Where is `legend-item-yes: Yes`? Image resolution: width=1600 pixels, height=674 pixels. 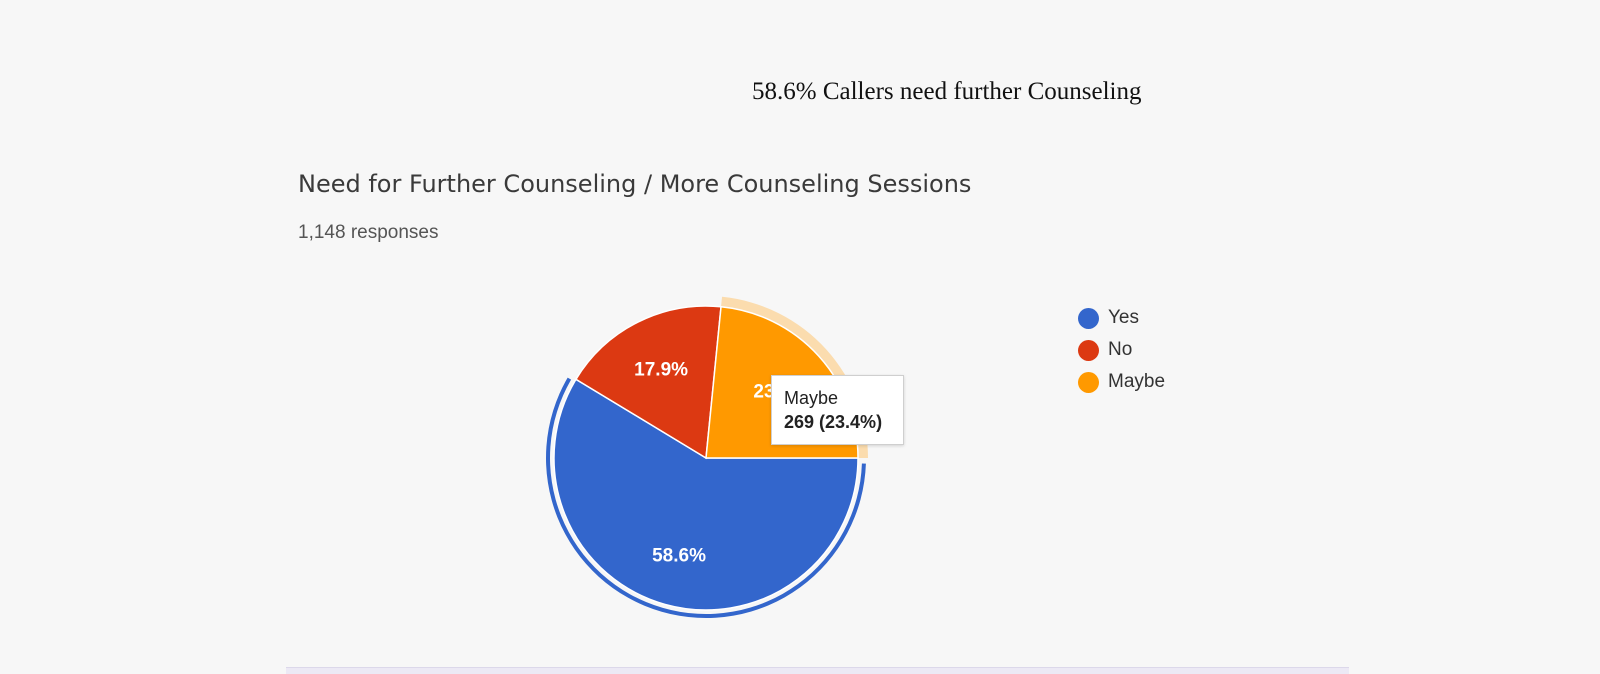 legend-item-yes: Yes is located at coordinates (1121, 318).